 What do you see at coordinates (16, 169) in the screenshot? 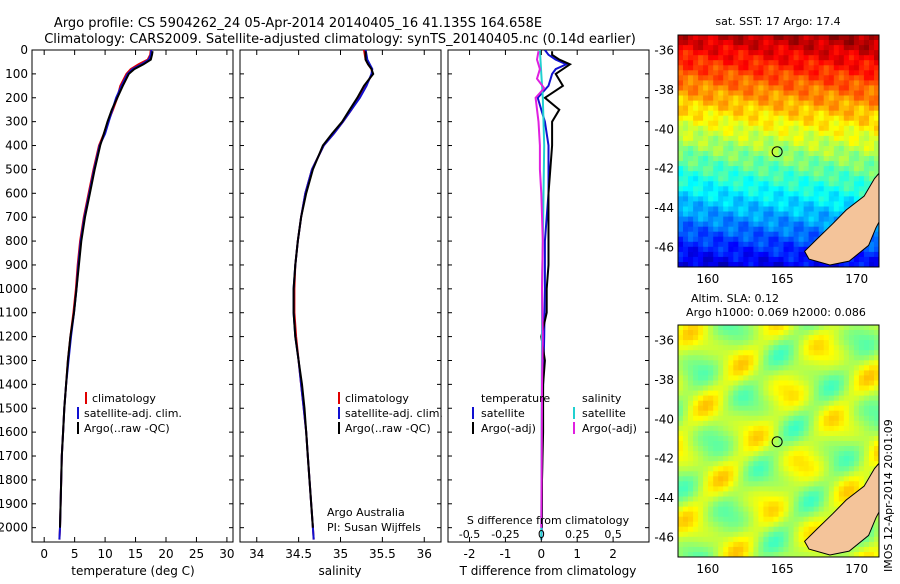
I see `ytick-label: 500` at bounding box center [16, 169].